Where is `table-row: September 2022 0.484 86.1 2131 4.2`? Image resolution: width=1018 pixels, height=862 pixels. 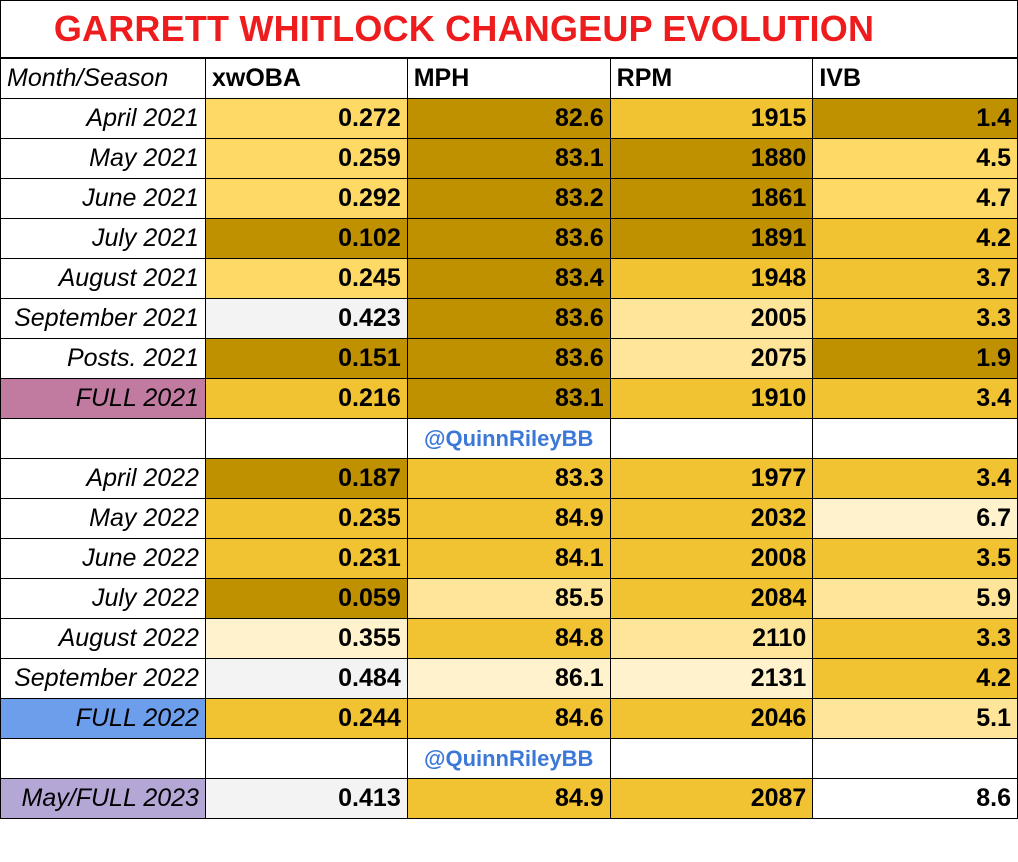
table-row: September 2022 0.484 86.1 2131 4.2 is located at coordinates (509, 678).